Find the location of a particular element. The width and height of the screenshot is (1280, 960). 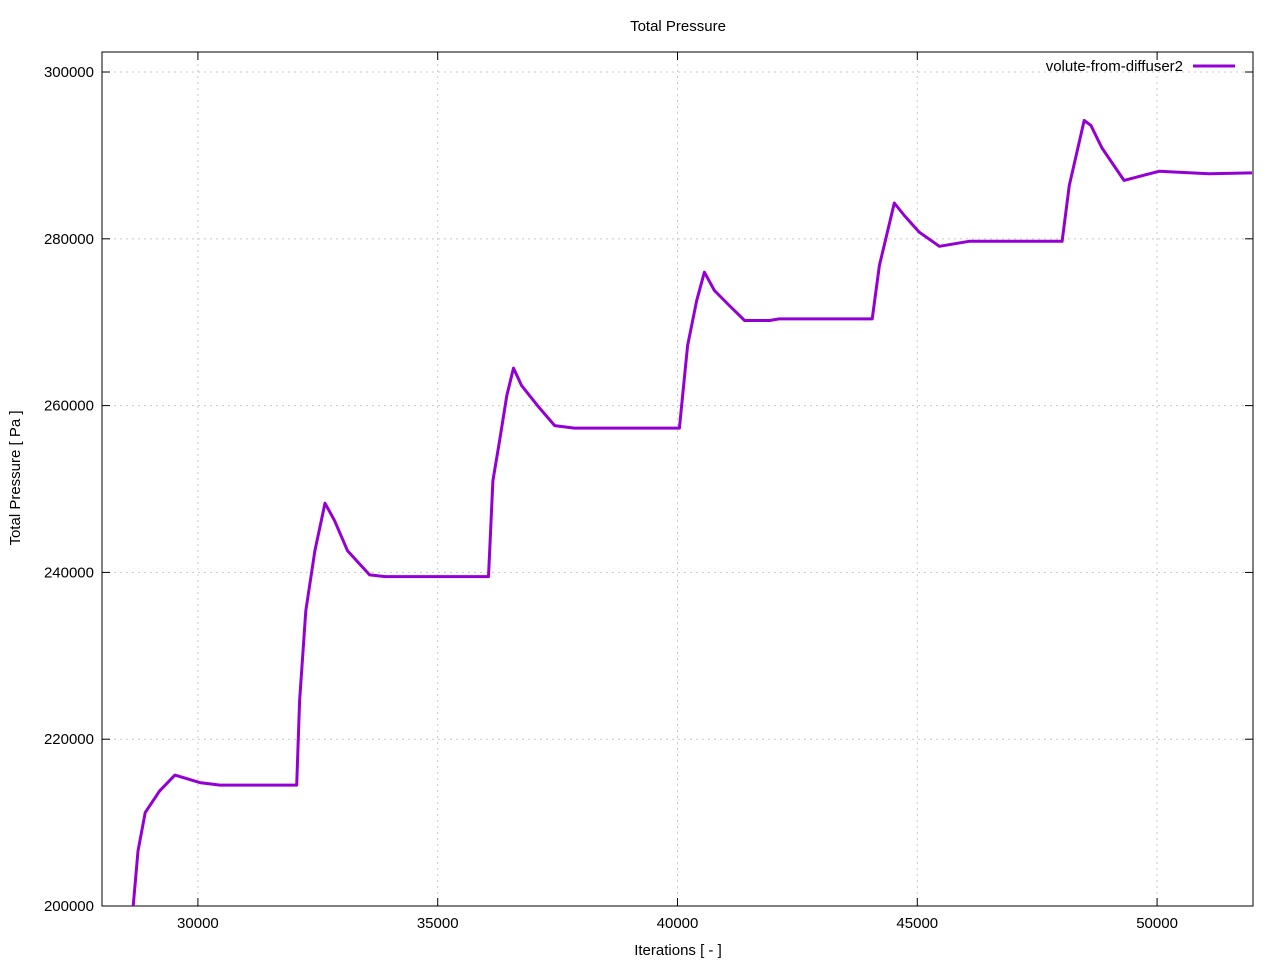

y-tick-label: 220000 is located at coordinates (69, 739).